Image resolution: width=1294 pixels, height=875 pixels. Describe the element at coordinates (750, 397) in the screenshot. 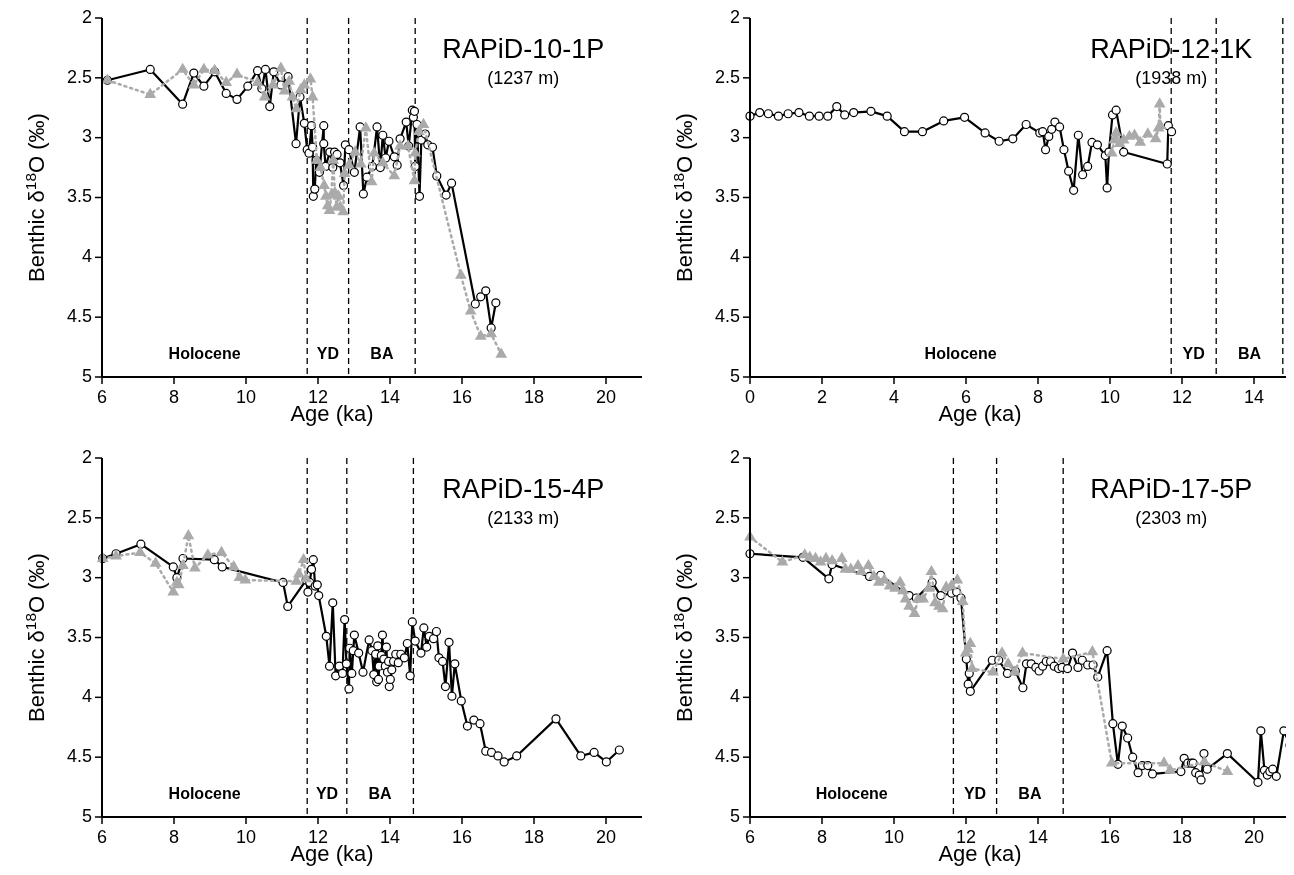

I see `x-tick-label: 0` at that location.